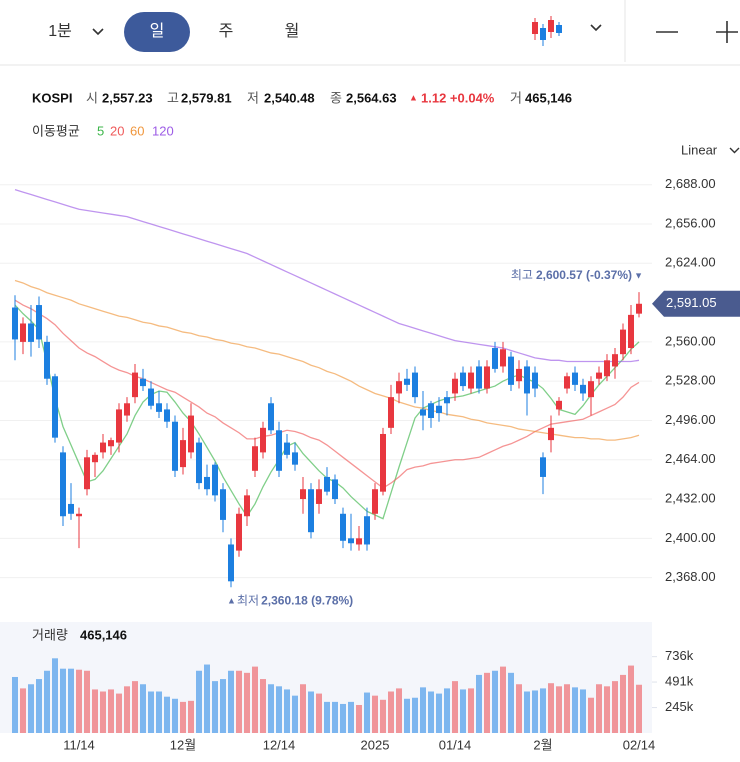 This screenshot has width=740, height=762. Describe the element at coordinates (679, 706) in the screenshot. I see `volume-tick-label: 245k` at that location.